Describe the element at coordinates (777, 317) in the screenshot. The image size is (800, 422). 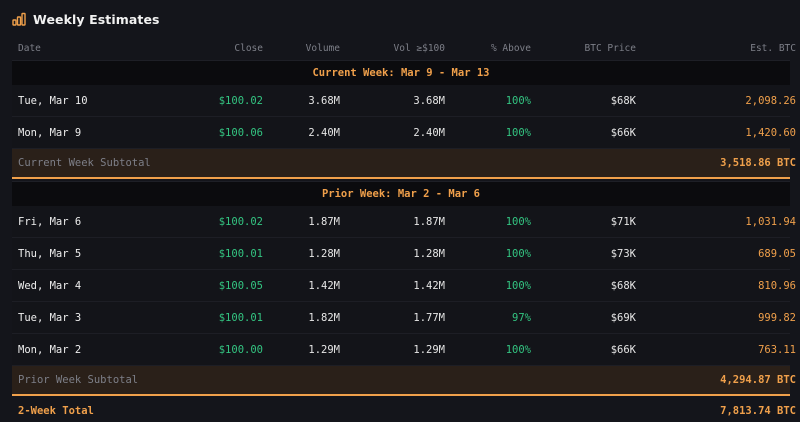
I see `cell-est-btc: 999.82` at that location.